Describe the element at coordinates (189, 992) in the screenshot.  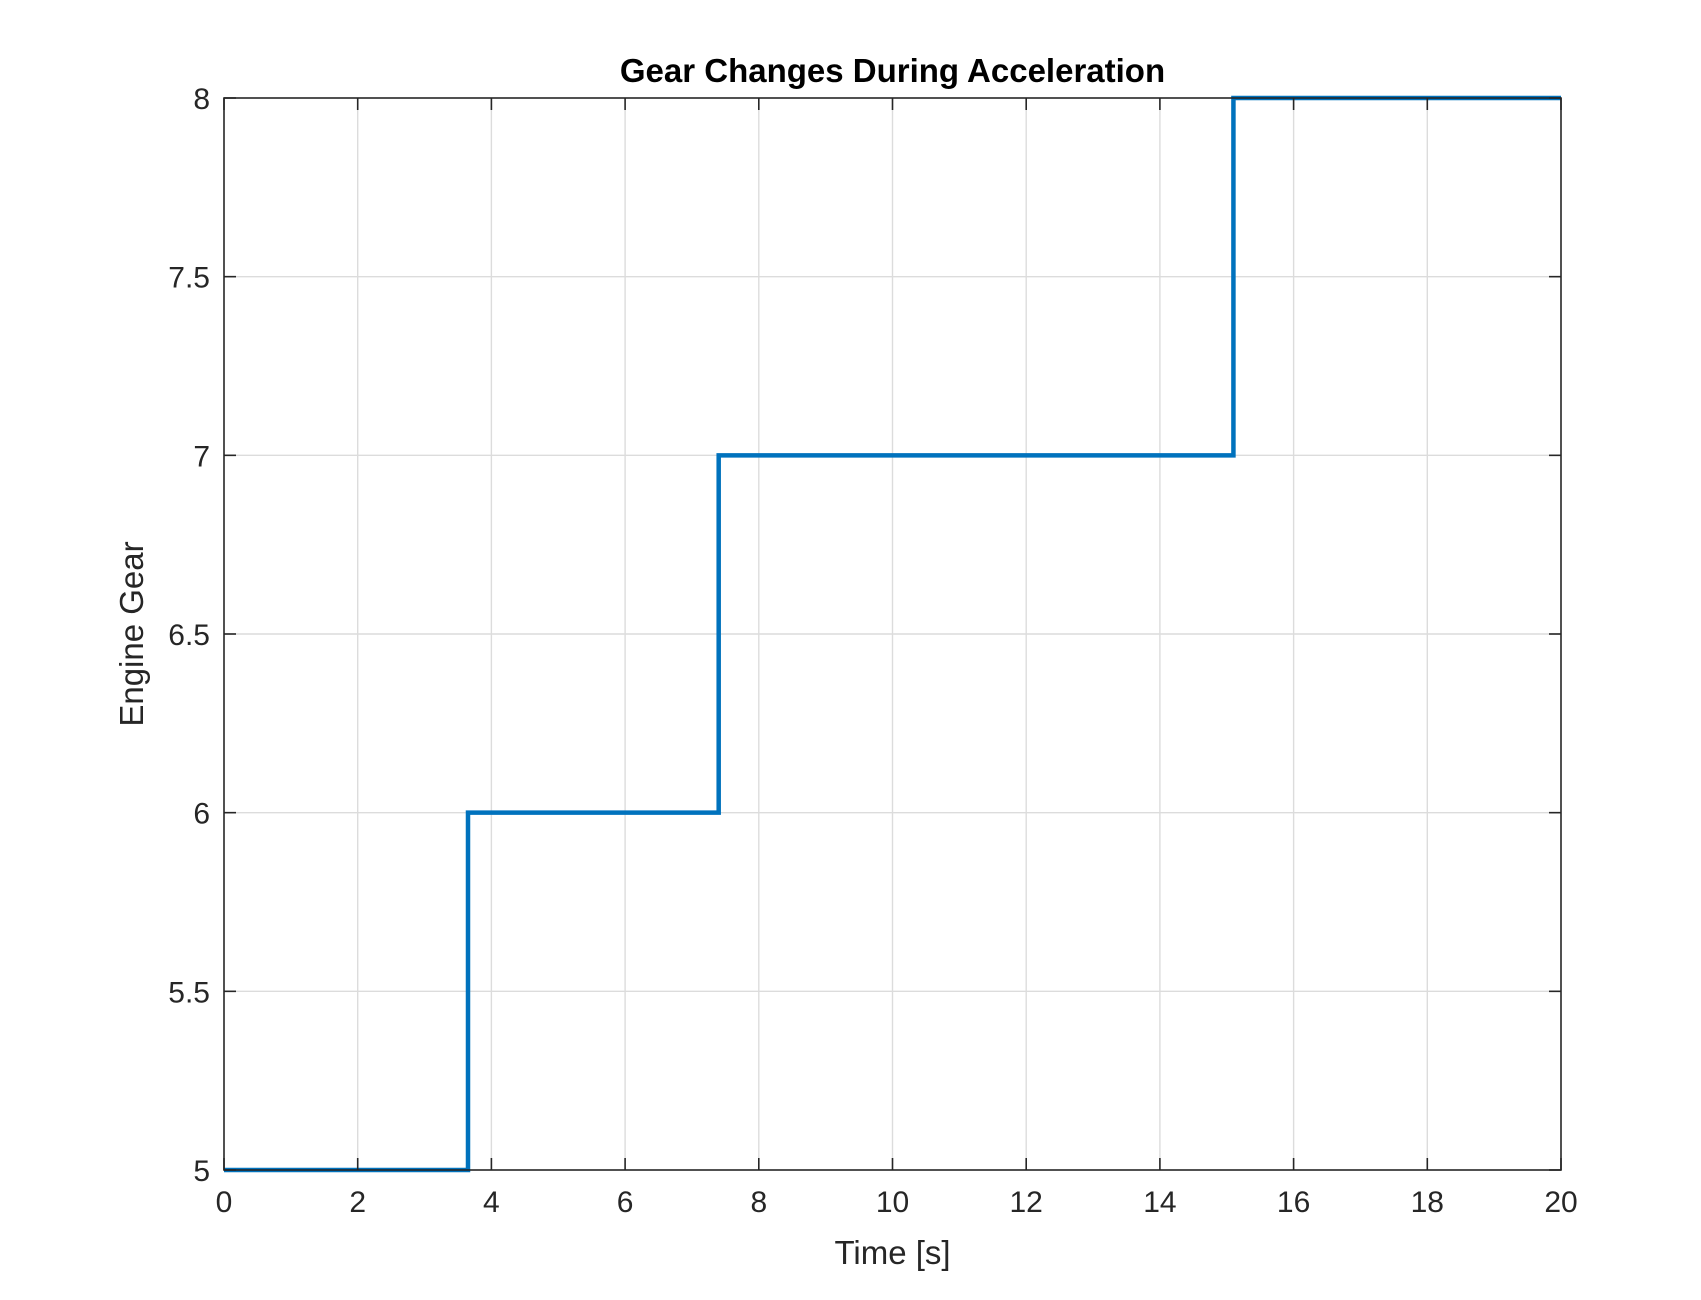
I see `y-tick-label: 5.5` at that location.